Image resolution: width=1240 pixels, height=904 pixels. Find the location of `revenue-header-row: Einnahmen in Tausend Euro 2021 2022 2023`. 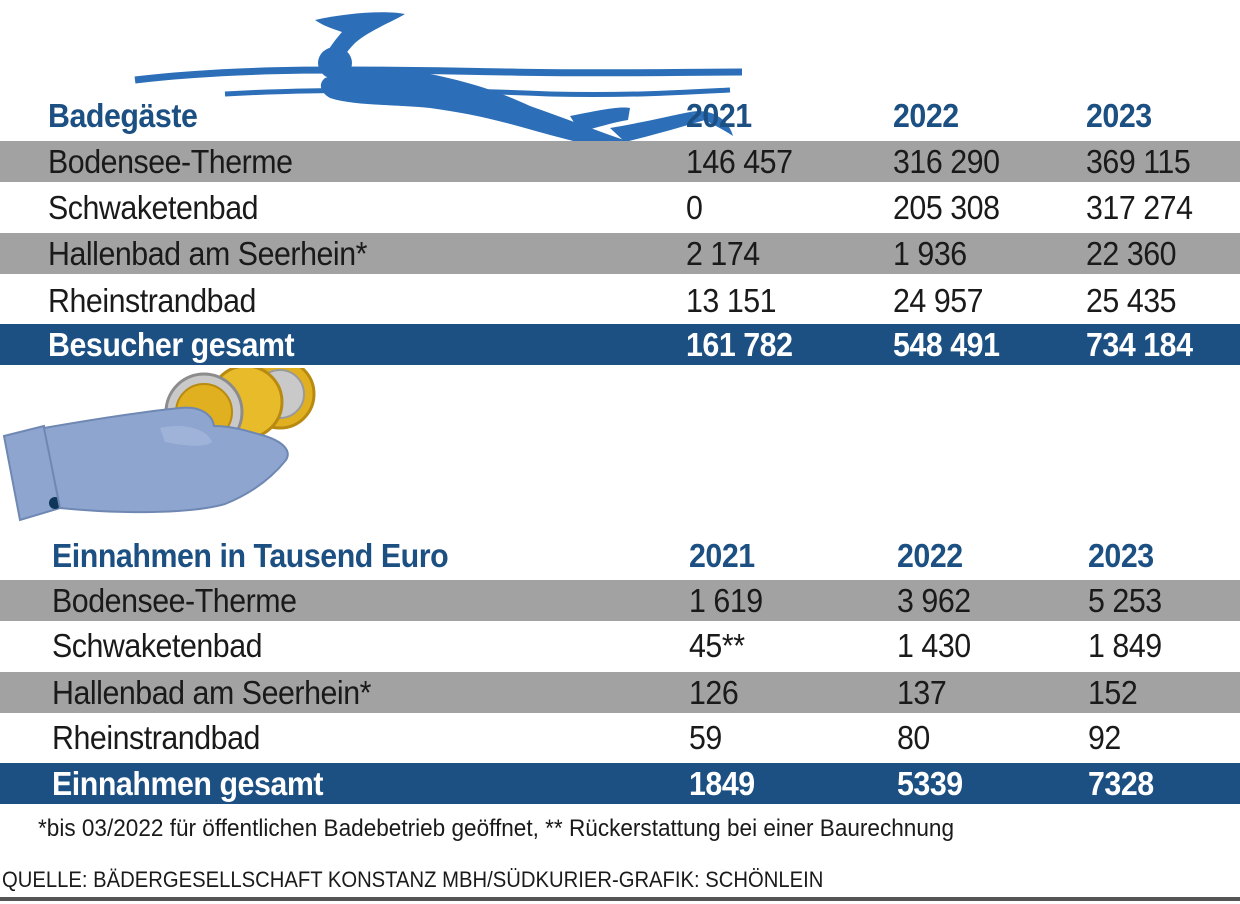

revenue-header-row: Einnahmen in Tausend Euro 2021 2022 2023 is located at coordinates (620, 555).